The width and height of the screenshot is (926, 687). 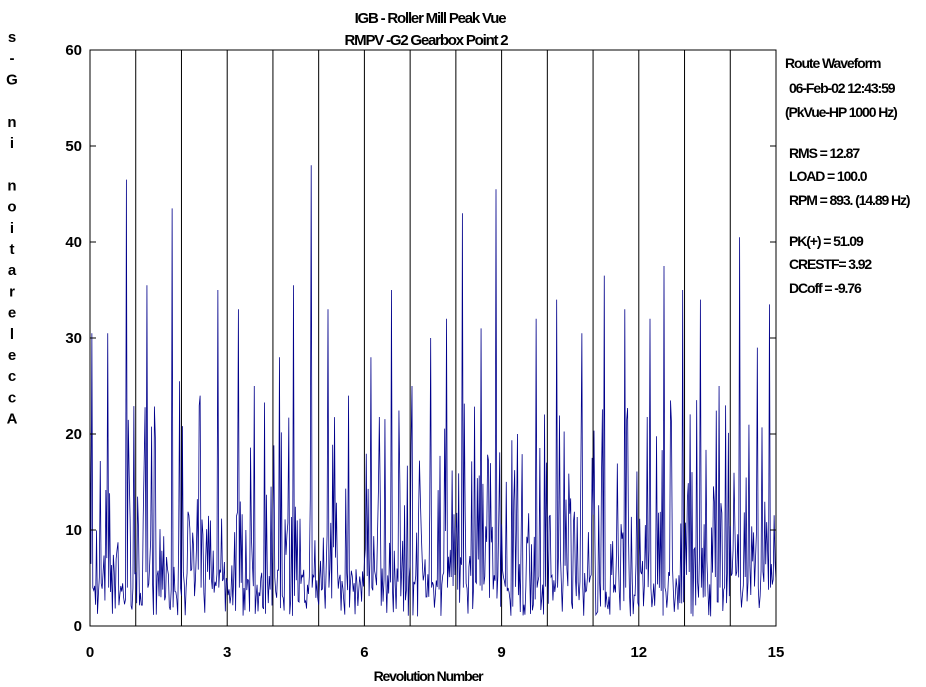 What do you see at coordinates (501, 652) in the screenshot?
I see `x-tick-label: 9` at bounding box center [501, 652].